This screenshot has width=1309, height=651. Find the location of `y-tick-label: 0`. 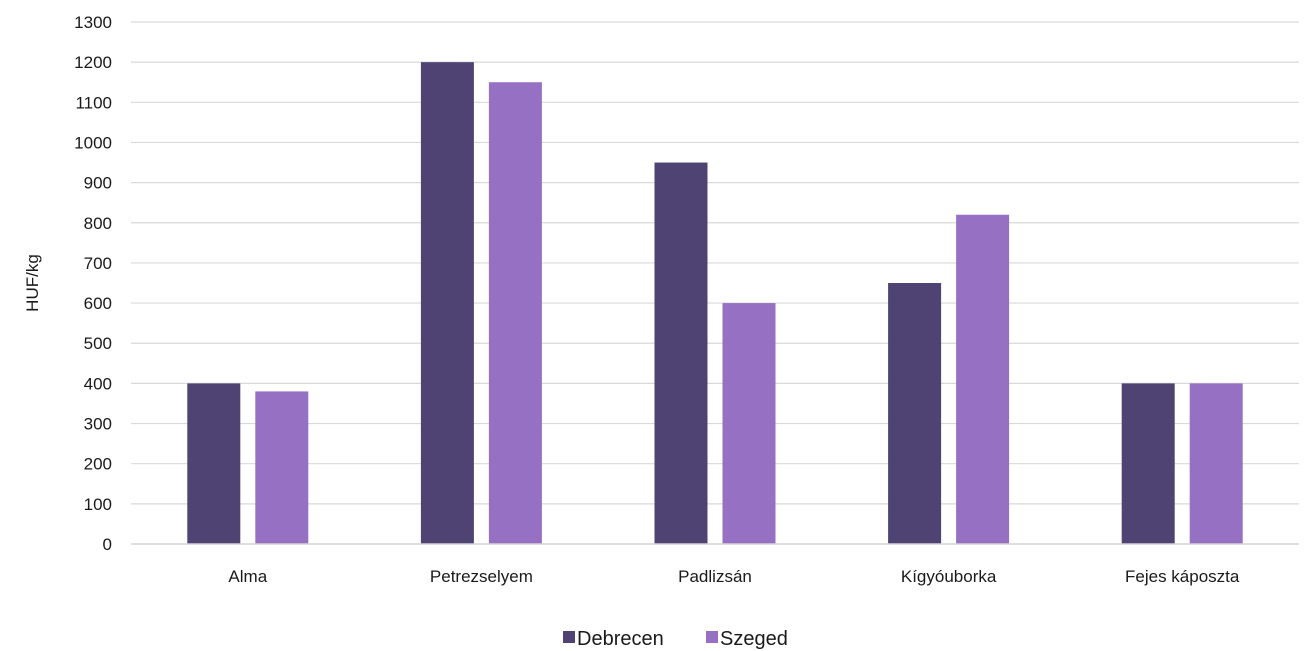

y-tick-label: 0 is located at coordinates (107, 544).